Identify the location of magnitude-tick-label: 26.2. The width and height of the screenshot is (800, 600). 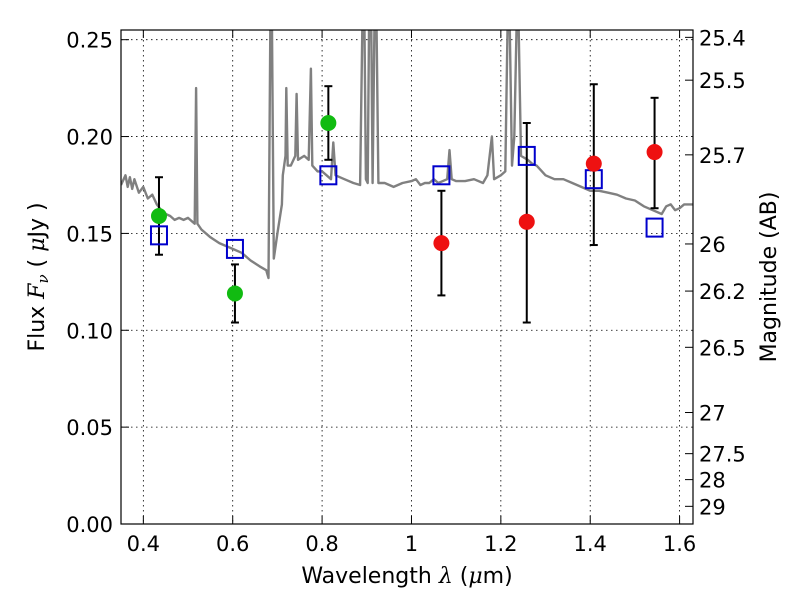
(722, 292).